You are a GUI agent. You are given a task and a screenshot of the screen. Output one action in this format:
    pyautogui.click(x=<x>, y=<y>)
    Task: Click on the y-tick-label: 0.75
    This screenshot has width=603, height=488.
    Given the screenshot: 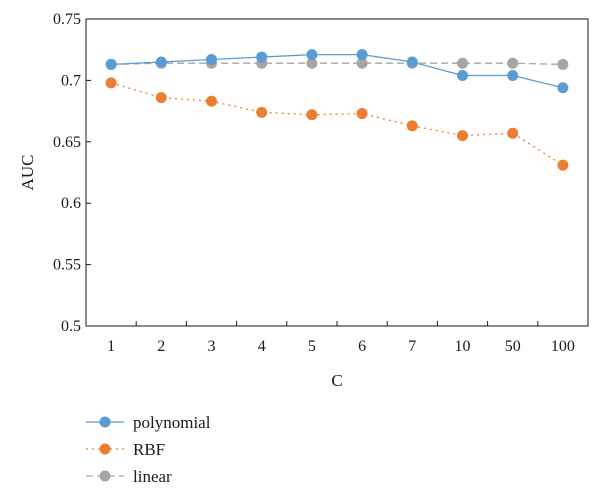 What is the action you would take?
    pyautogui.click(x=67, y=19)
    